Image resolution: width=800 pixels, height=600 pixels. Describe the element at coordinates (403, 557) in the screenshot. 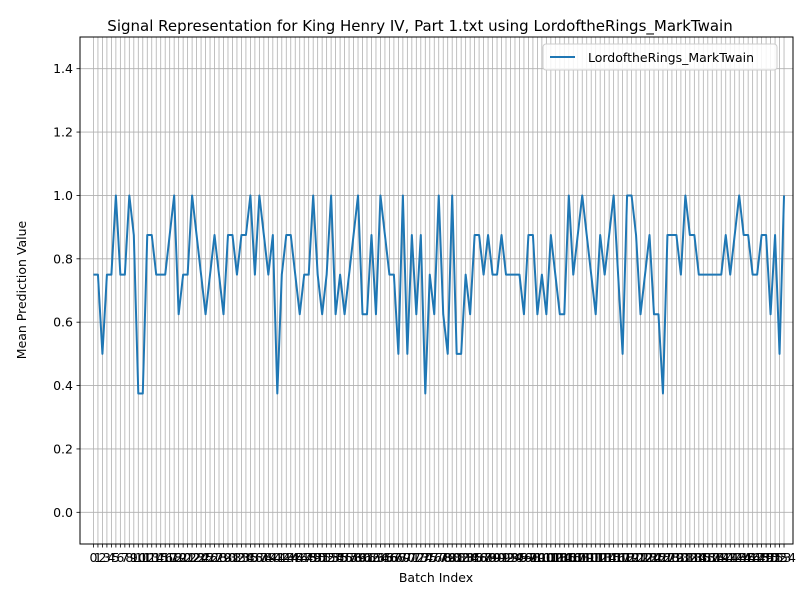

I see `x-tick-label: 69` at that location.